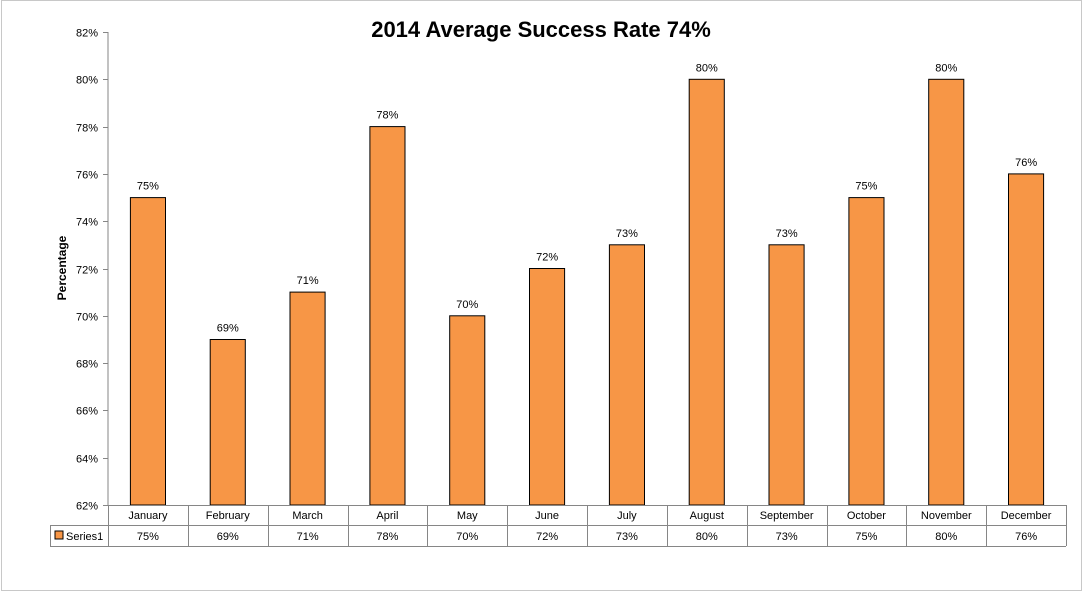 The height and width of the screenshot is (593, 1083). Describe the element at coordinates (467, 516) in the screenshot. I see `x-category-label: May` at that location.